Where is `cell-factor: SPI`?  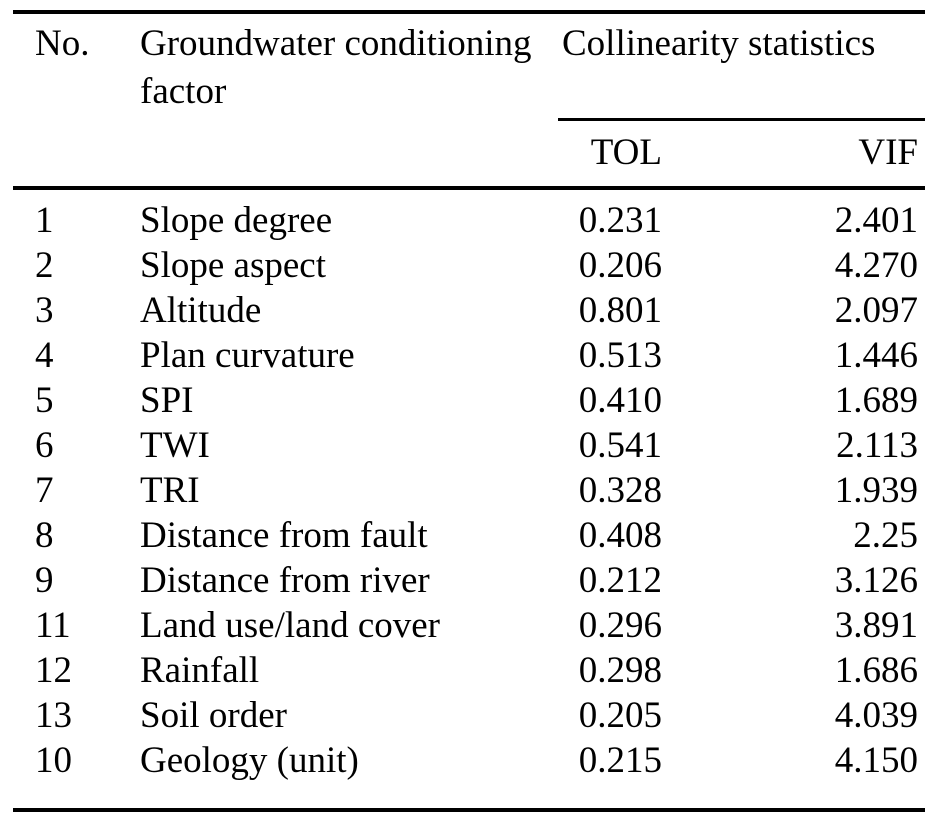
cell-factor: SPI is located at coordinates (167, 400).